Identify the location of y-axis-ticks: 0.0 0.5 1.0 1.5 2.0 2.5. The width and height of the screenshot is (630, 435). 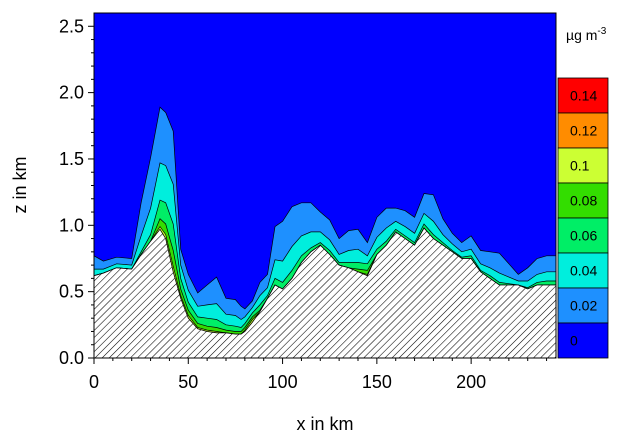
(76, 192).